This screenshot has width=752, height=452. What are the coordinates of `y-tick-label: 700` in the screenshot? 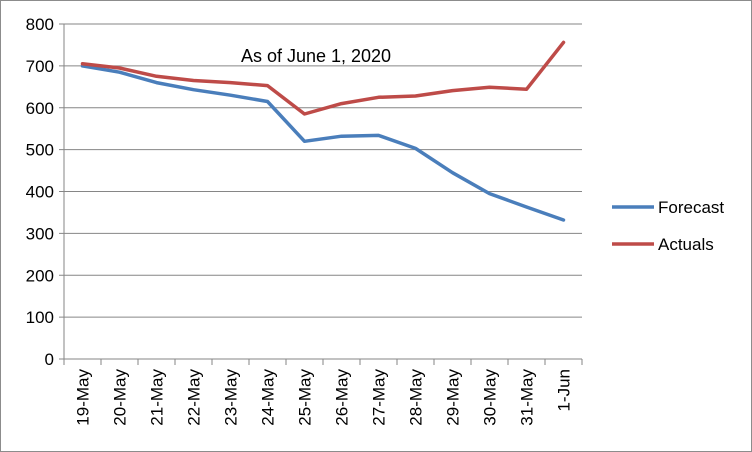 It's located at (40, 66).